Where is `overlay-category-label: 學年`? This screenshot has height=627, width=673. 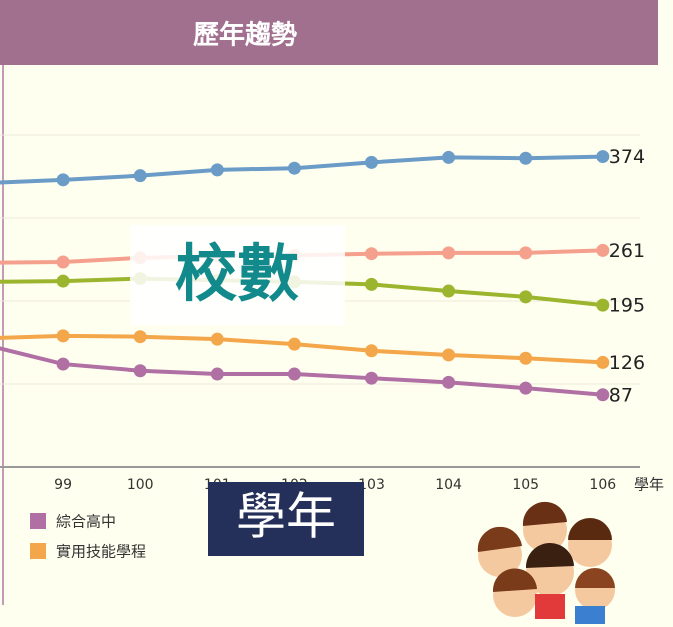 overlay-category-label: 學年 is located at coordinates (286, 517).